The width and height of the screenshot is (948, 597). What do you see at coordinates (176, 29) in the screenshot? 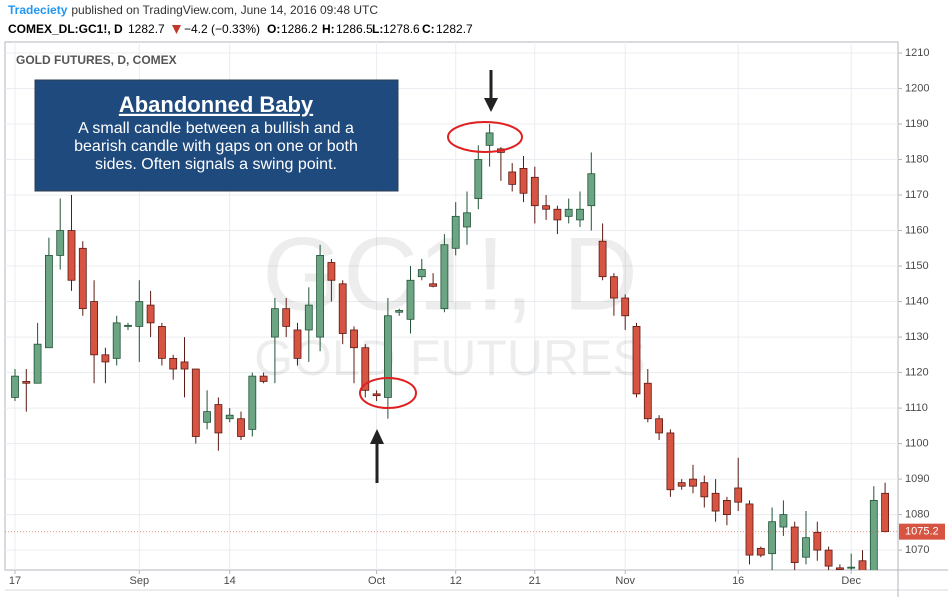
I see `down-triangle` at bounding box center [176, 29].